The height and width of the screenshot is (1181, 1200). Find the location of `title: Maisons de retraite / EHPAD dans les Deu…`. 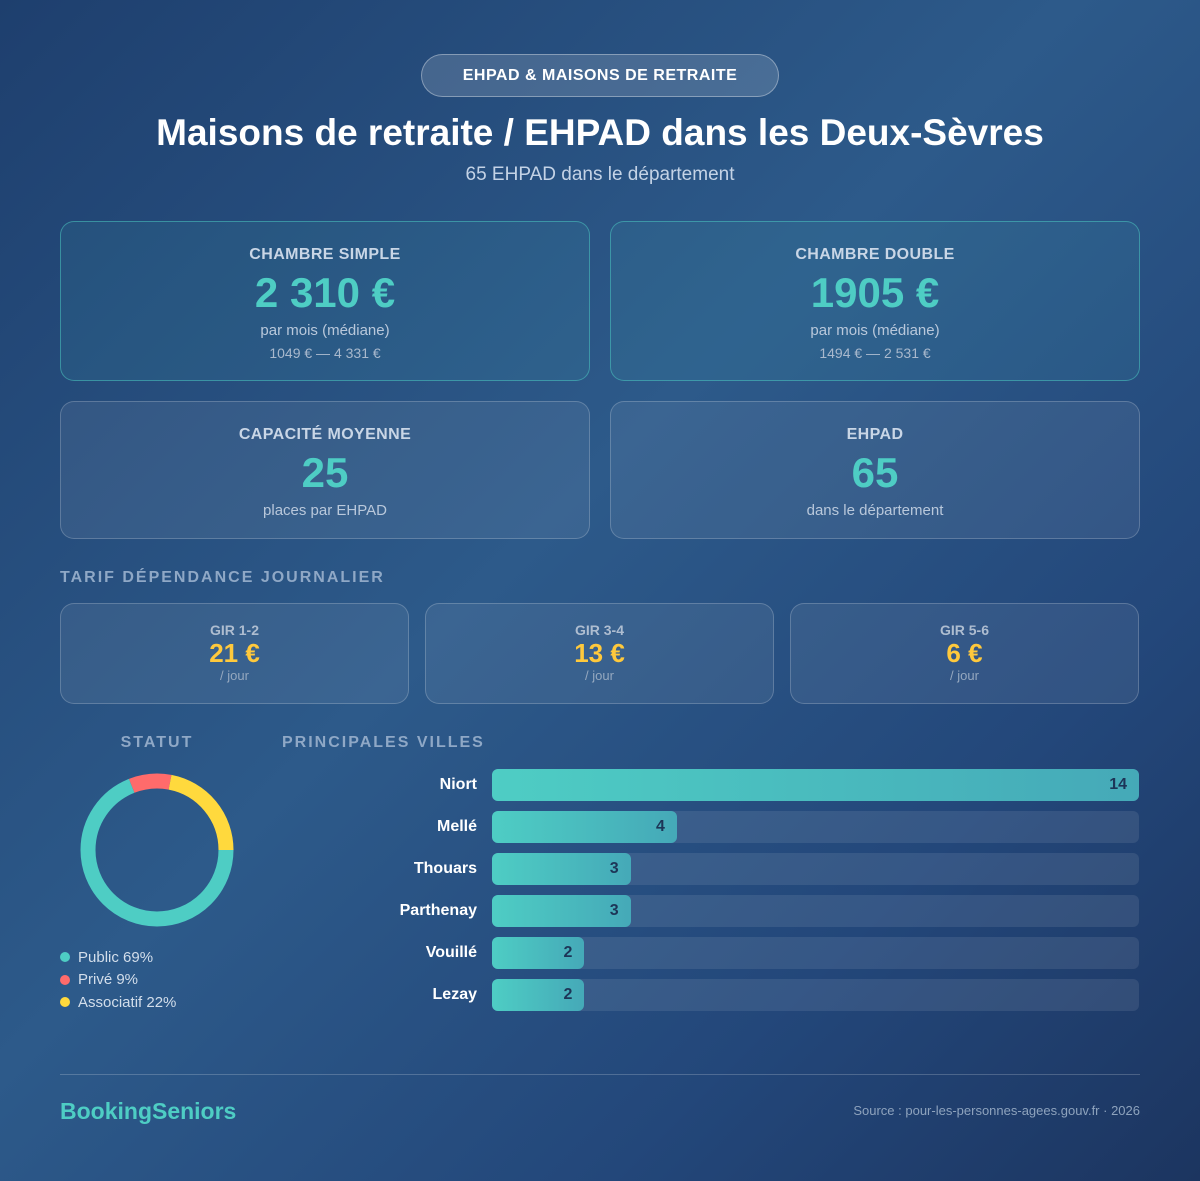

title: Maisons de retraite / EHPAD dans les Deu… is located at coordinates (600, 132).